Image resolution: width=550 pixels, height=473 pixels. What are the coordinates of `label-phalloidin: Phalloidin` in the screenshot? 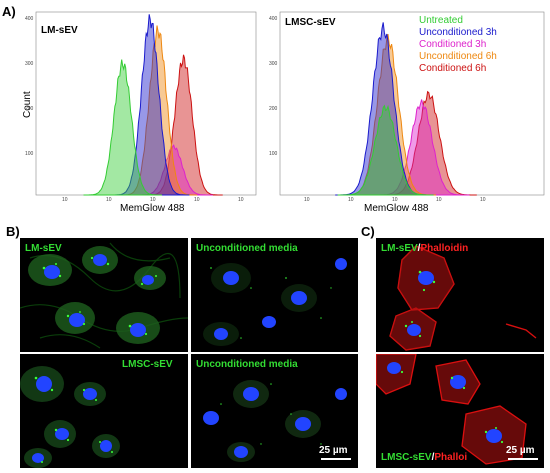 It's located at (444, 248).